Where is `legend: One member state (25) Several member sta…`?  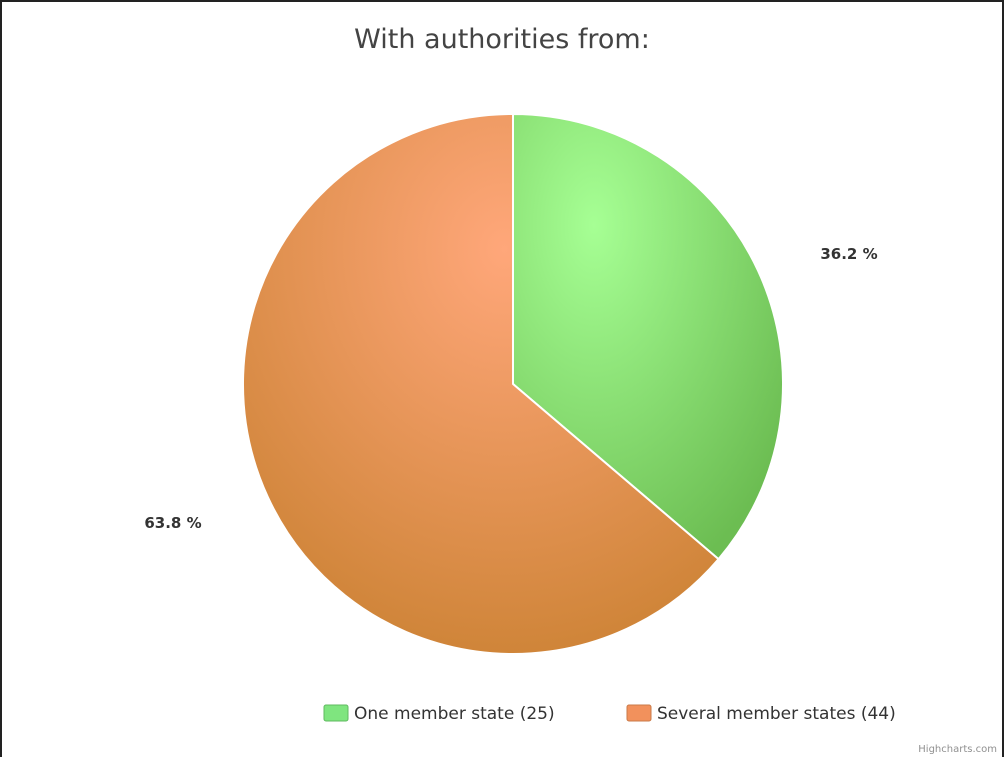
legend: One member state (25) Several member sta… is located at coordinates (609, 714).